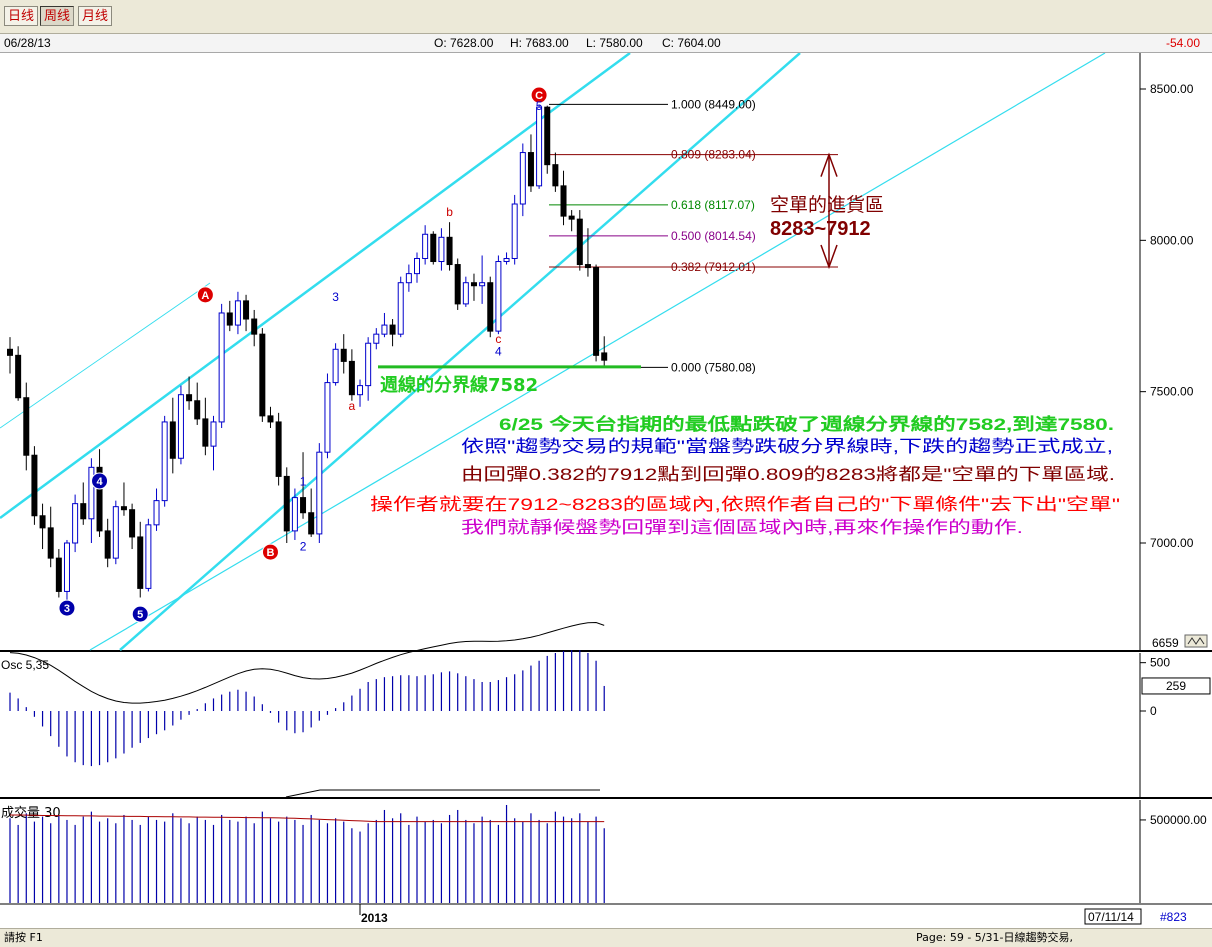  What do you see at coordinates (539, 43) in the screenshot?
I see `high-value: H: 7683.00` at bounding box center [539, 43].